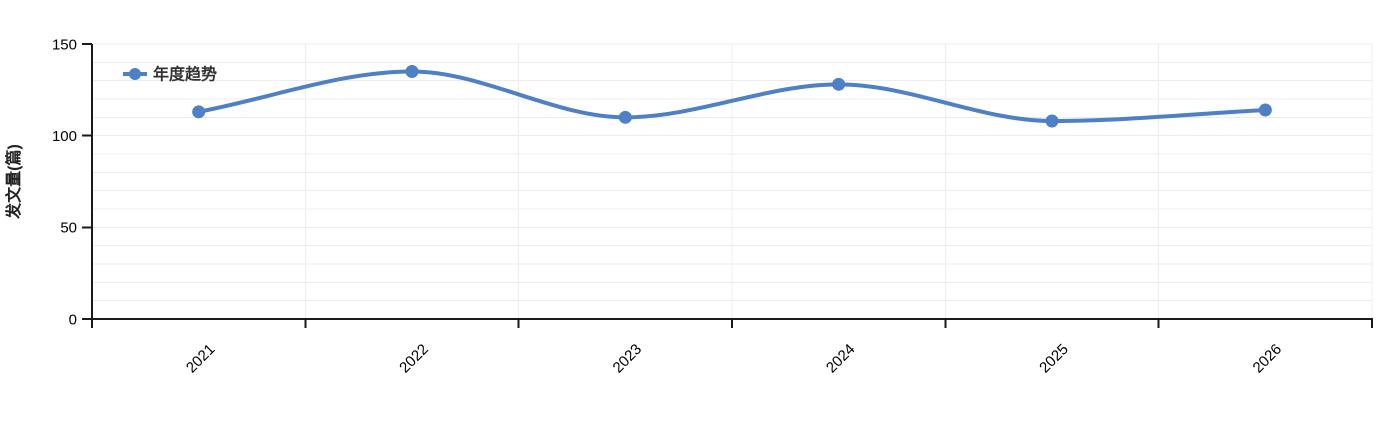  What do you see at coordinates (1054, 359) in the screenshot?
I see `x-tick-label: 2025` at bounding box center [1054, 359].